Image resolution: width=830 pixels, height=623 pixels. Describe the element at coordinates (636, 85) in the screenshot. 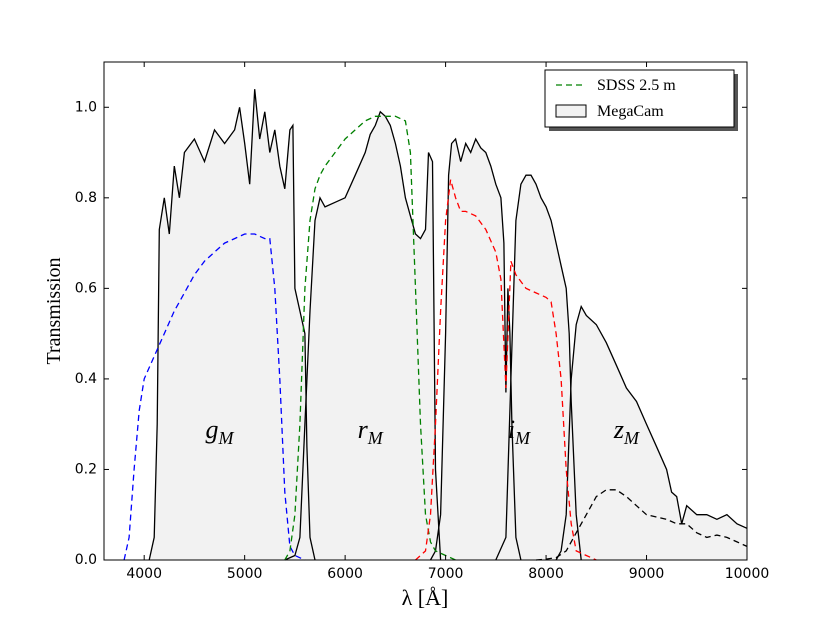

I see `legend-label: SDSS 2.5 m` at that location.